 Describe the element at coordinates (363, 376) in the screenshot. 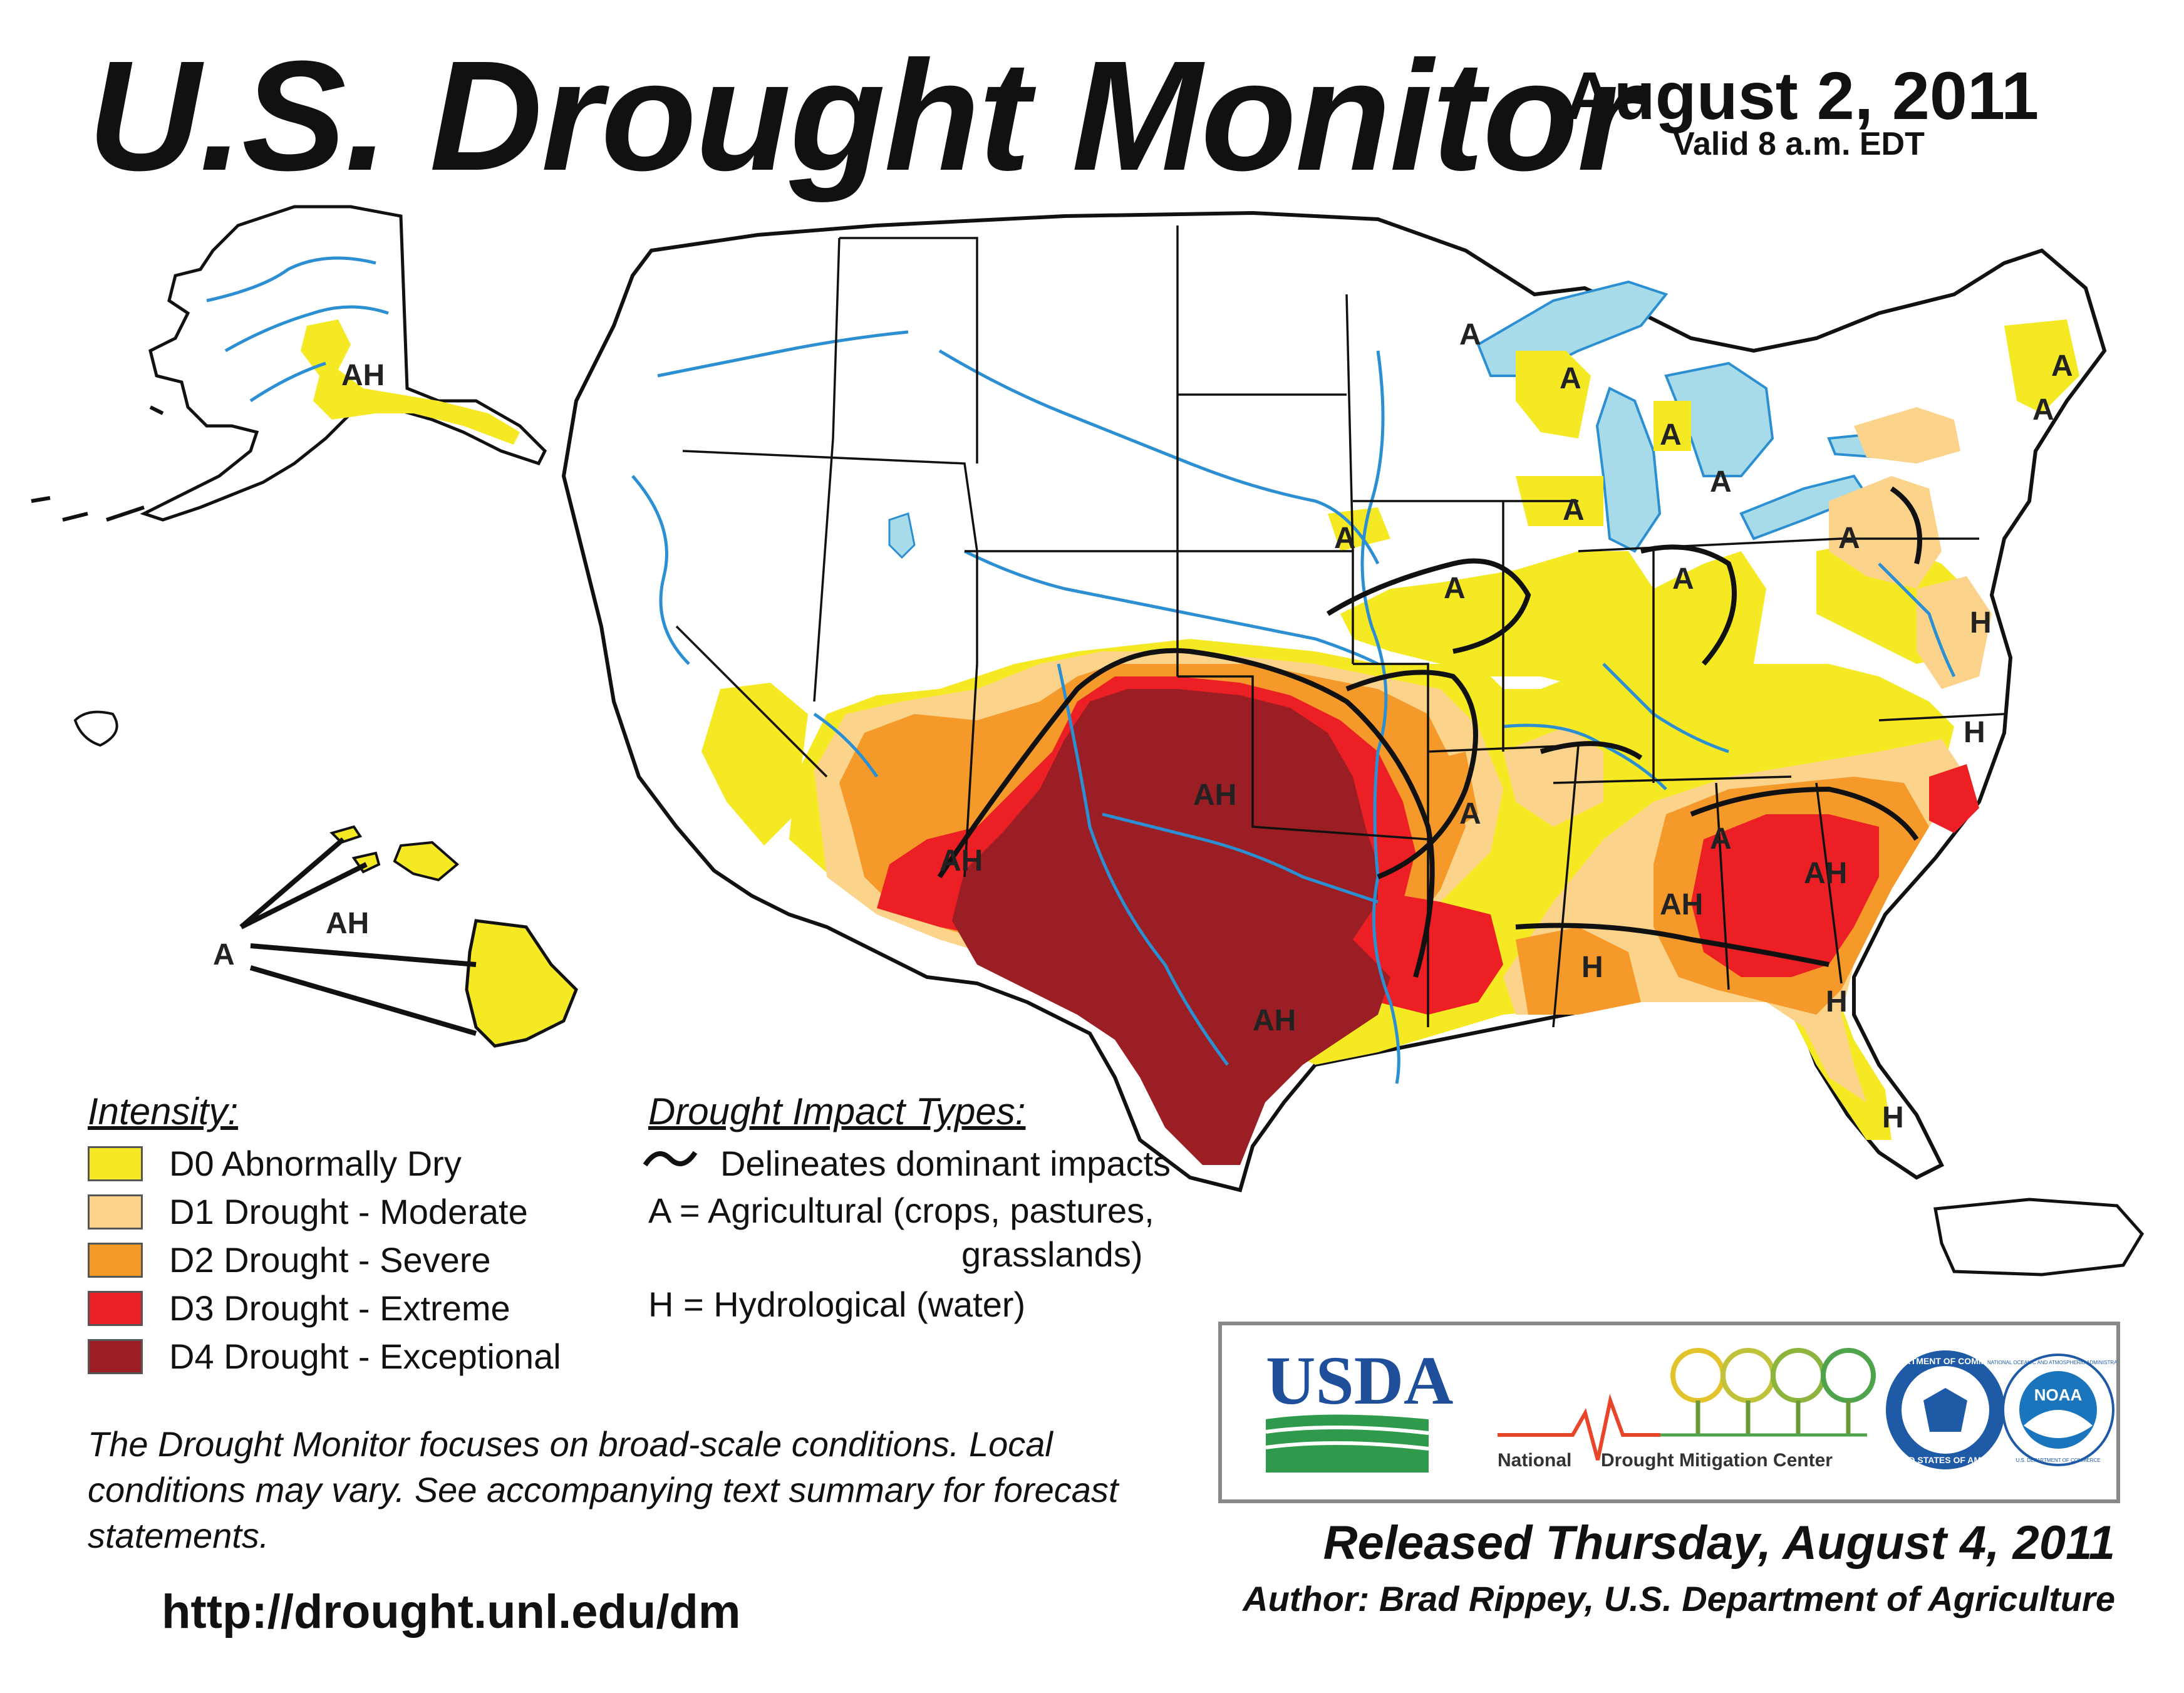

I see `map-label-1: AH` at that location.